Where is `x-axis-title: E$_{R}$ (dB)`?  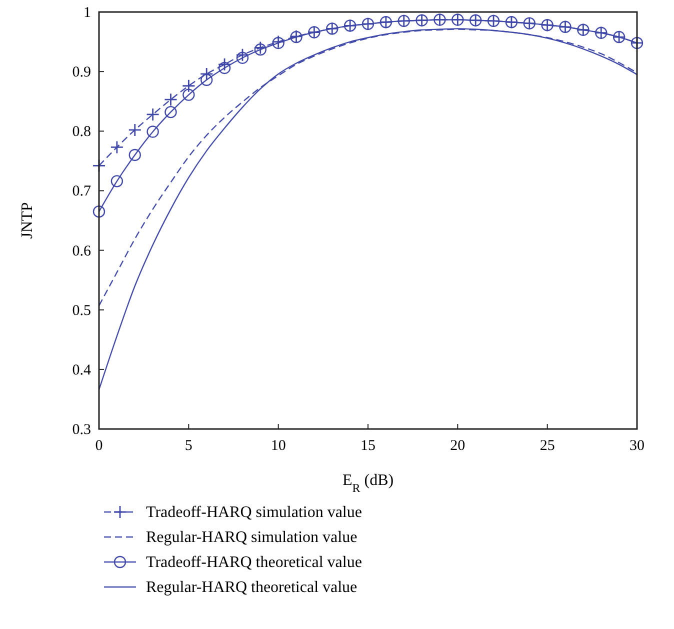 x-axis-title: E$_{R}$ (dB) is located at coordinates (368, 483).